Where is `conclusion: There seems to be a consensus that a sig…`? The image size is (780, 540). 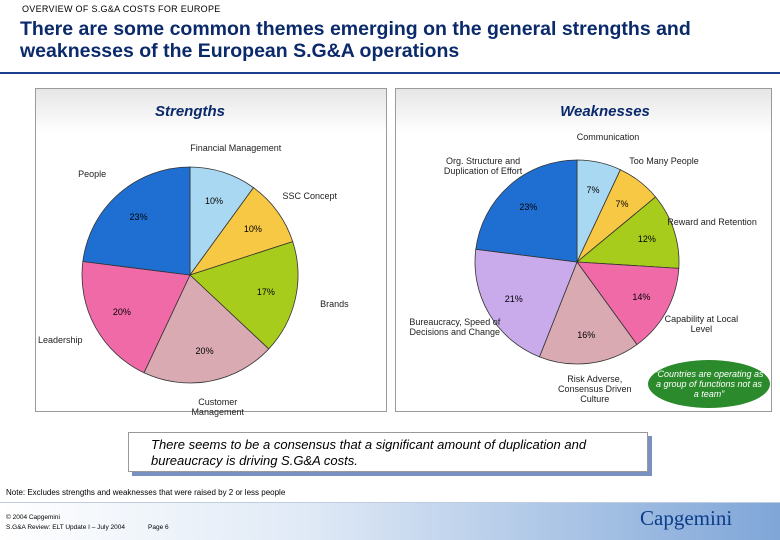 conclusion: There seems to be a consensus that a sig… is located at coordinates (388, 452).